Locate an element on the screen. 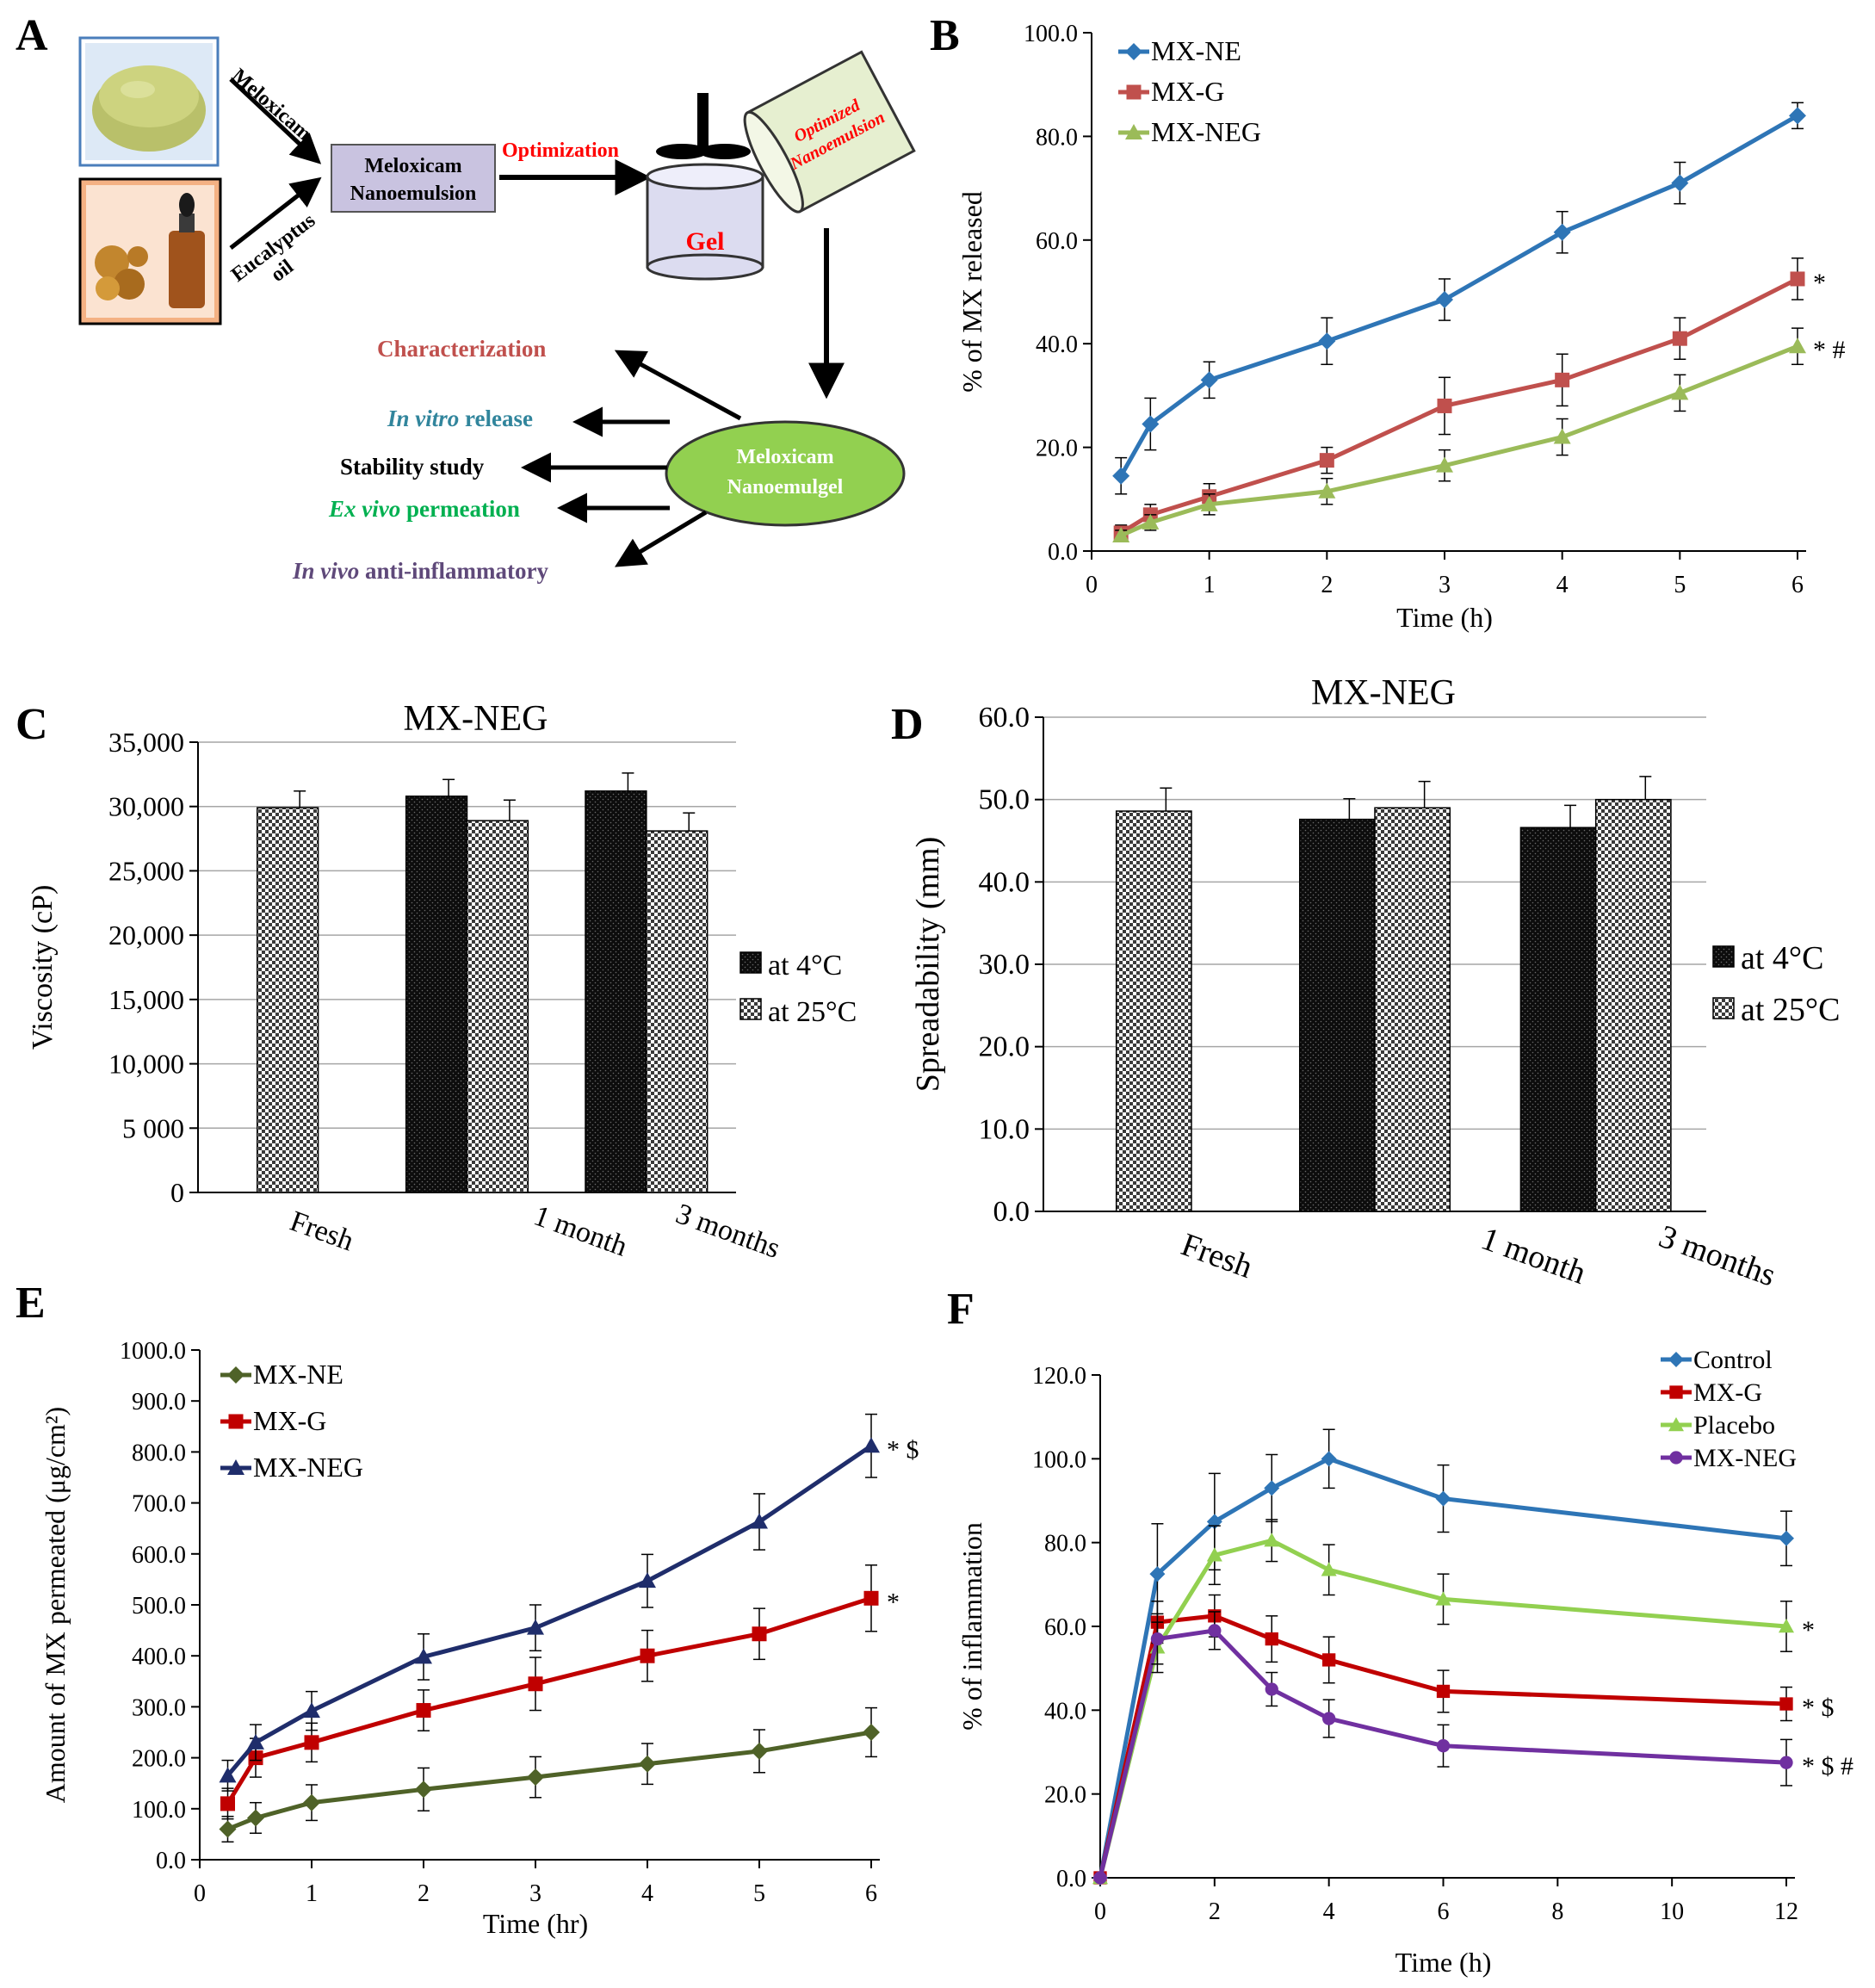 The height and width of the screenshot is (1988, 1875). y-tick-label: 0.0 is located at coordinates (1063, 552).